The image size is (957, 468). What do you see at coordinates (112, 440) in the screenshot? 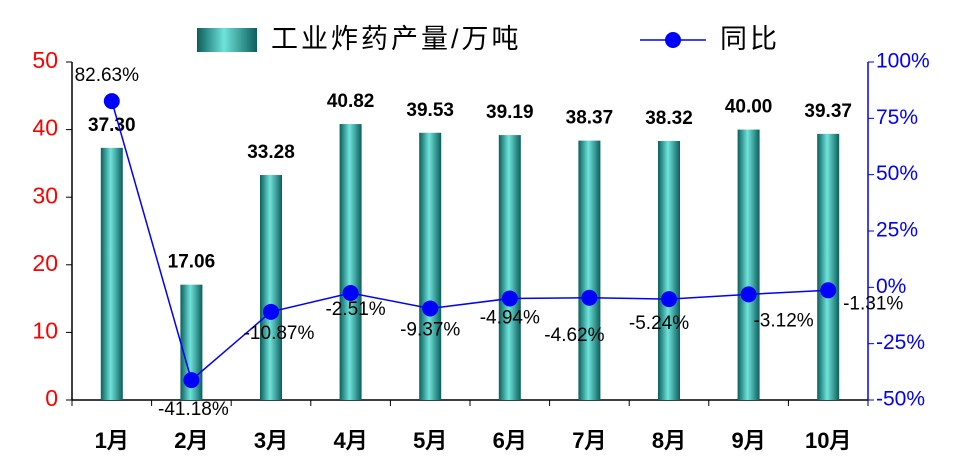
I see `x-tick-label: 1月` at bounding box center [112, 440].